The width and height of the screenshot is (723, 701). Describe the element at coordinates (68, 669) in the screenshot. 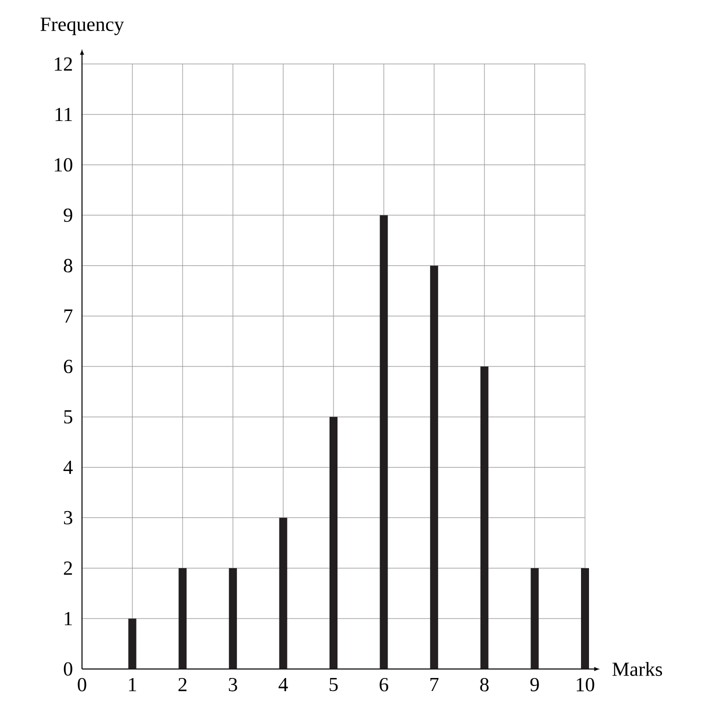

I see `y-tick-label: 0` at that location.